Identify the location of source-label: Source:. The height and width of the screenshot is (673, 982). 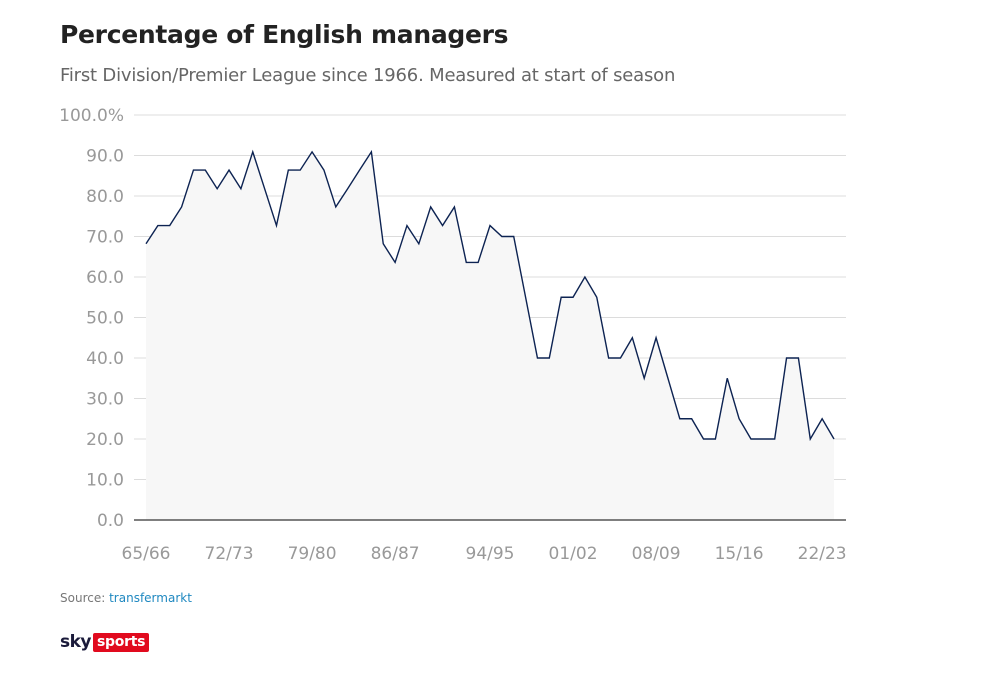
(83, 598).